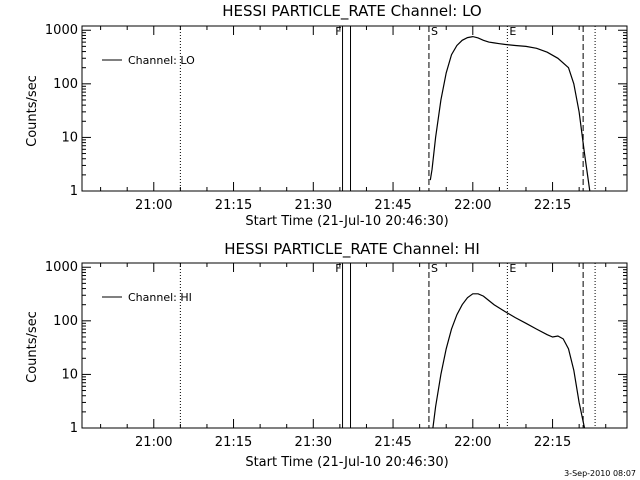  Describe the element at coordinates (32, 111) in the screenshot. I see `panel-lo-y-axis-label: Counts/sec` at that location.